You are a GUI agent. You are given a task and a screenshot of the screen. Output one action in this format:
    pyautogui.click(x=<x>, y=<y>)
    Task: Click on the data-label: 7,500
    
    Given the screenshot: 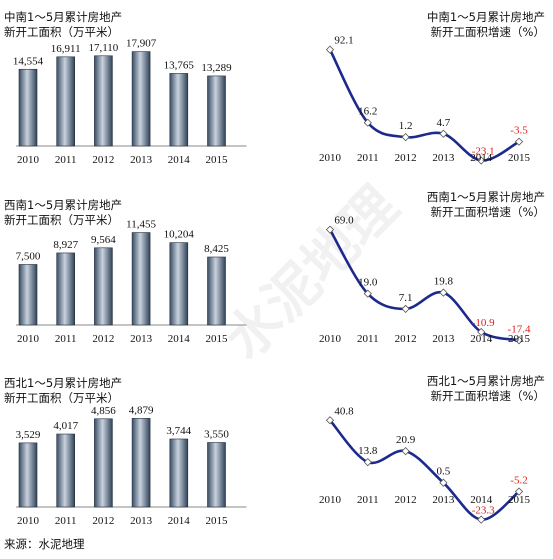 What is the action you would take?
    pyautogui.click(x=28, y=256)
    